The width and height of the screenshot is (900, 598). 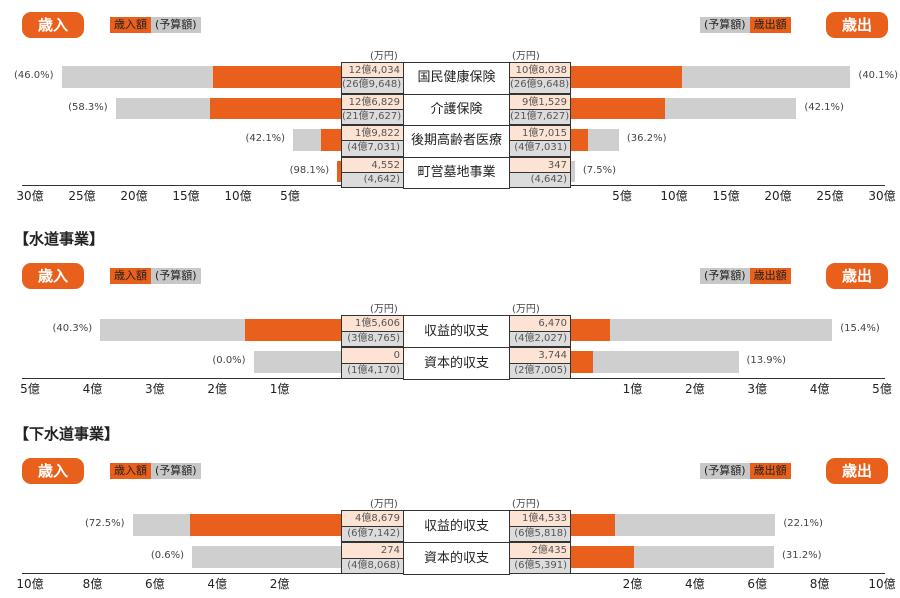 I want to click on unit-label-right: (万円), so click(x=526, y=504).